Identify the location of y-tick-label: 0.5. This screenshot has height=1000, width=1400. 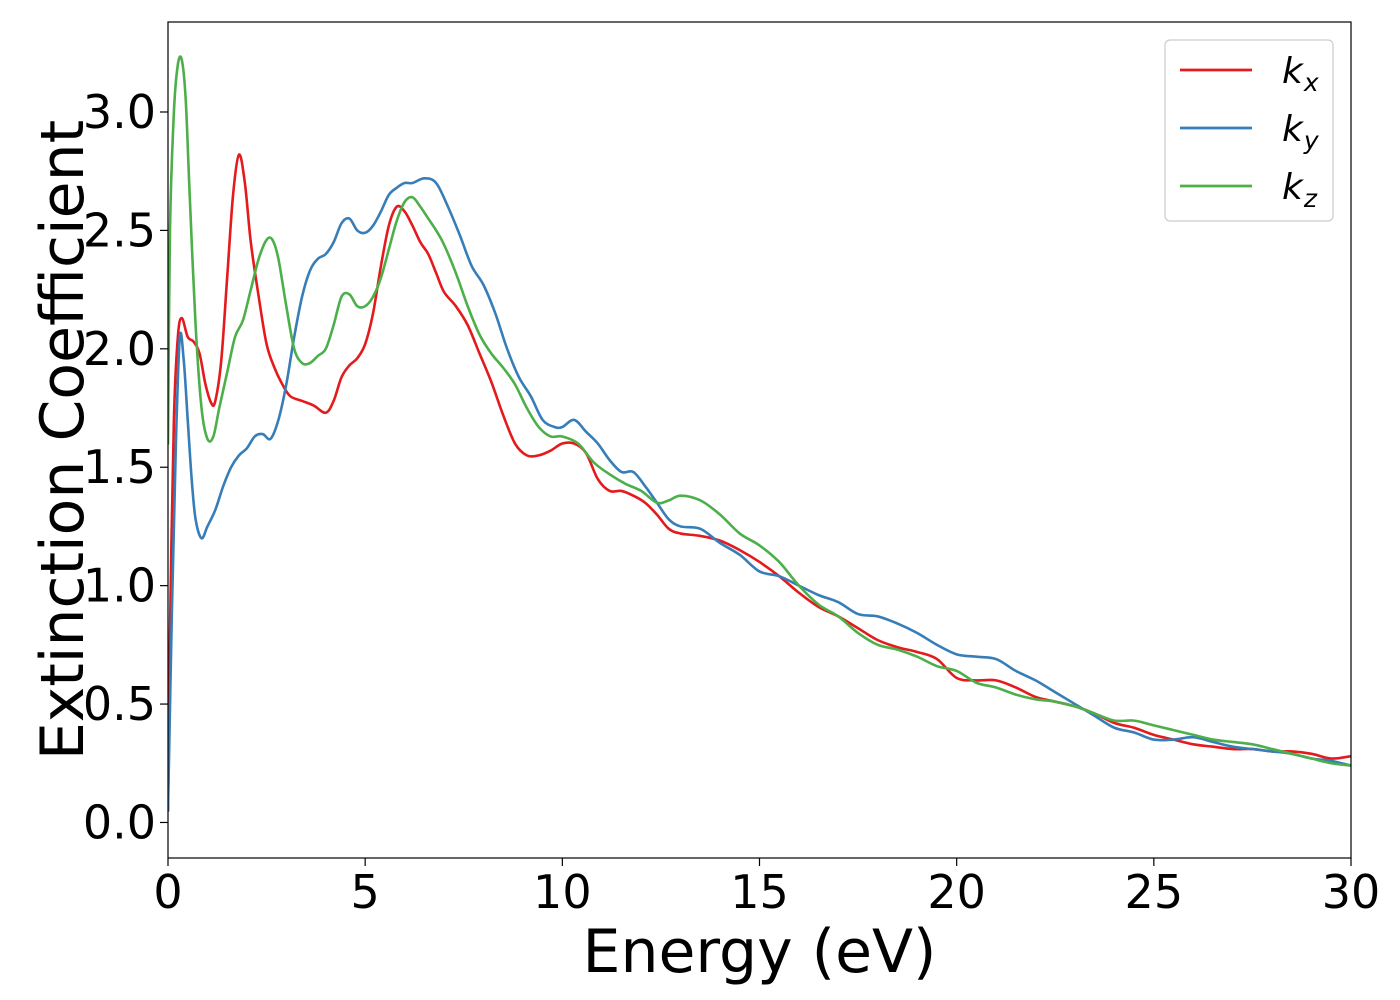
(119, 704).